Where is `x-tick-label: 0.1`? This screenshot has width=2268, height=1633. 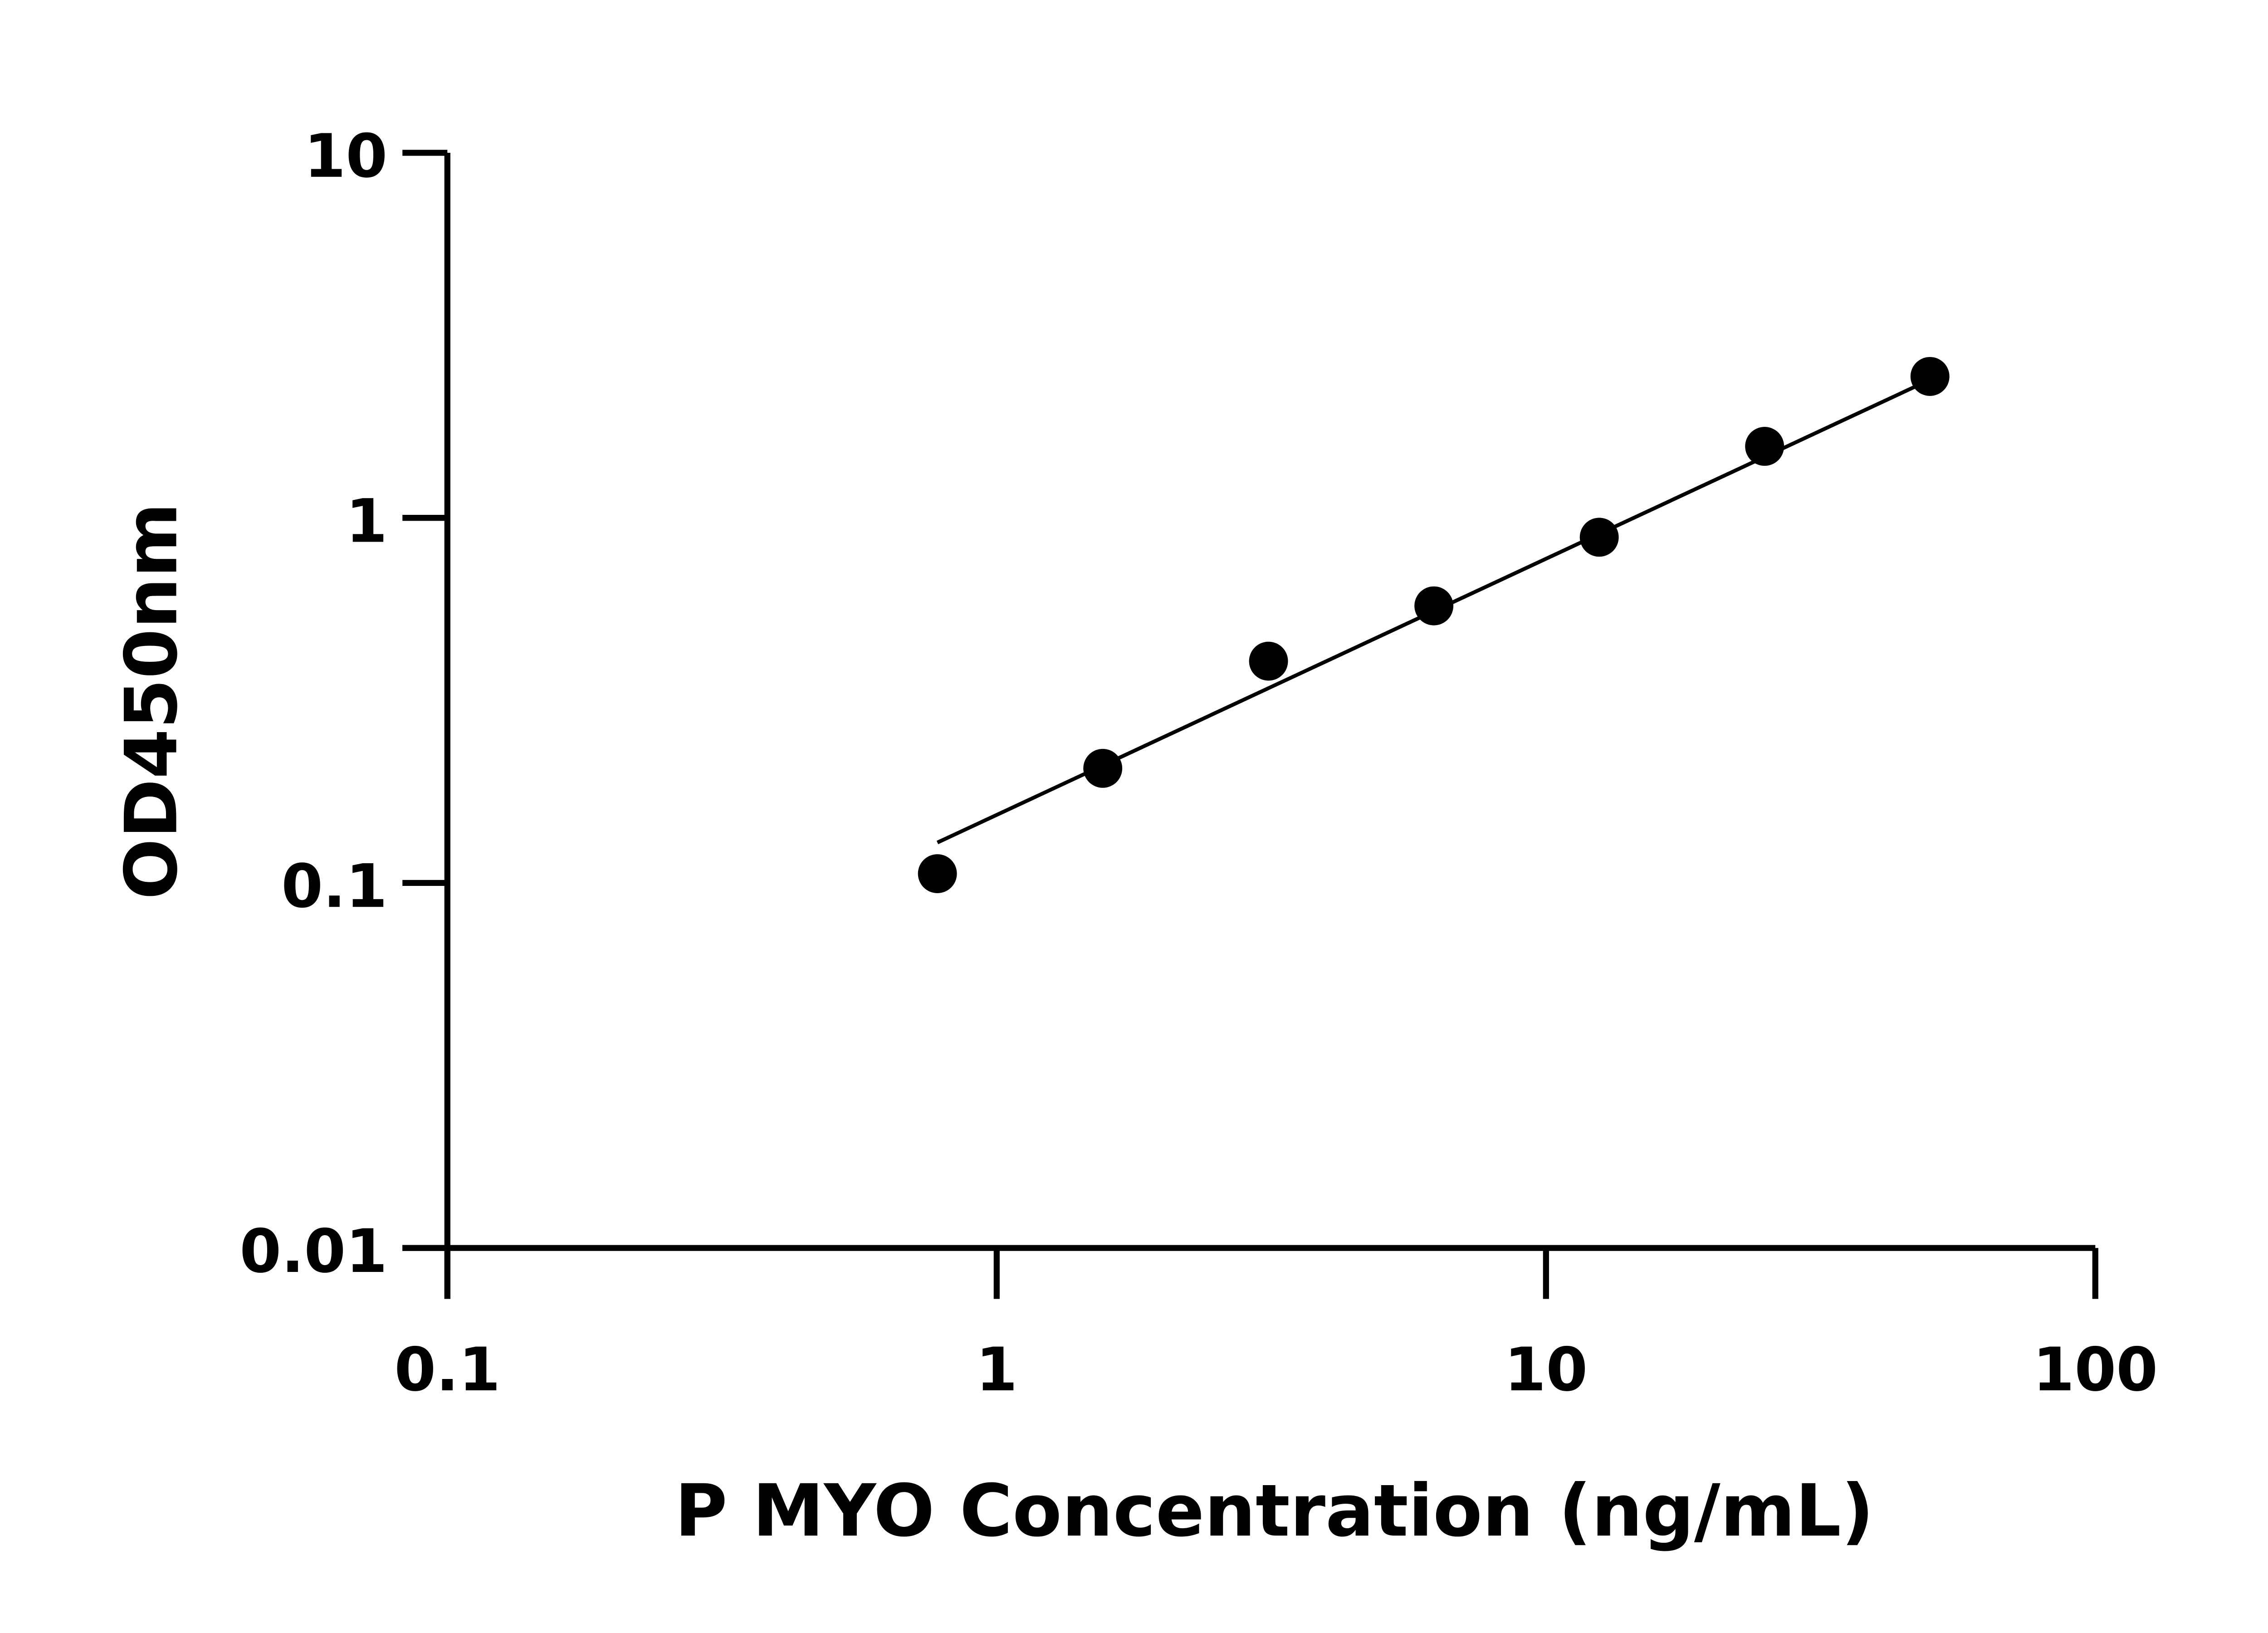
x-tick-label: 0.1 is located at coordinates (447, 1370).